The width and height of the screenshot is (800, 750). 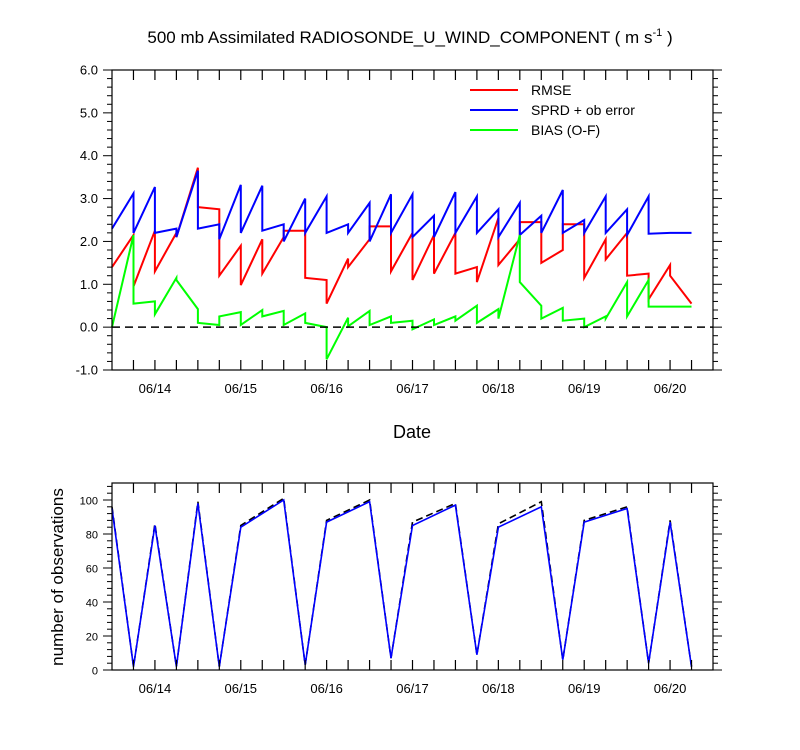 I want to click on y-tick-label: 20, so click(x=92, y=638).